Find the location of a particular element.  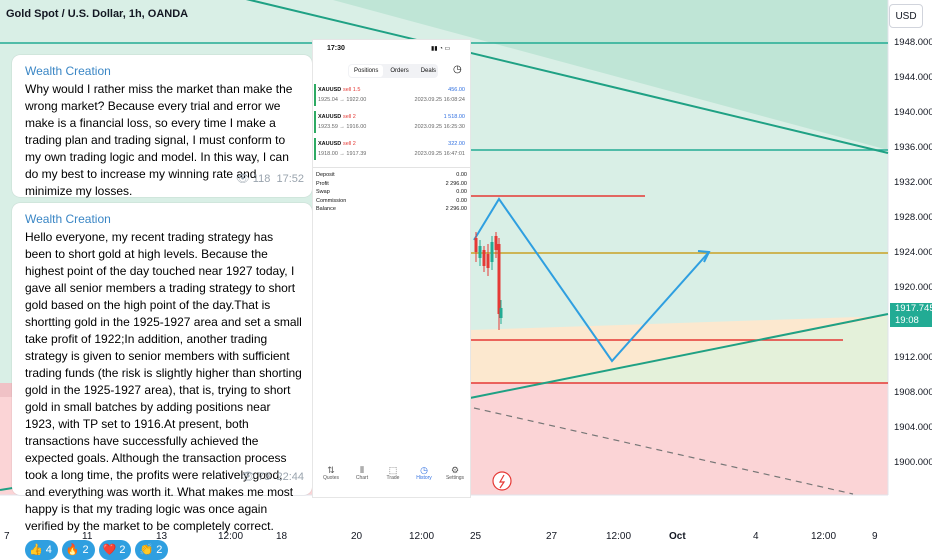

message-time: 17:52 is located at coordinates (290, 179).